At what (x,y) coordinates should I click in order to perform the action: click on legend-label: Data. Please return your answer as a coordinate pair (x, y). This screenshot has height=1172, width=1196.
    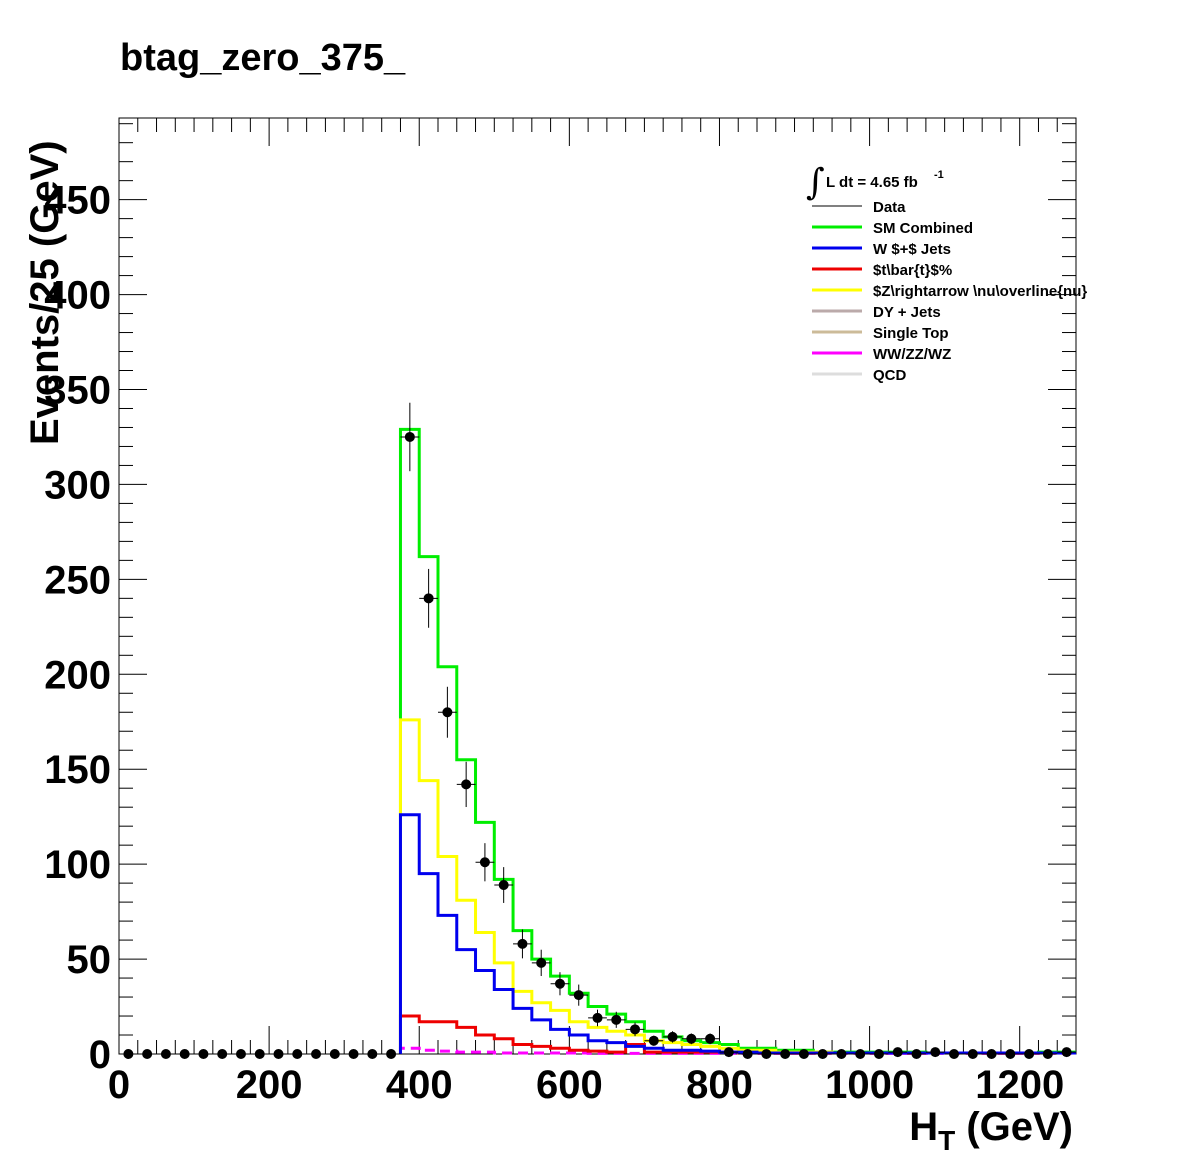
    Looking at the image, I should click on (889, 207).